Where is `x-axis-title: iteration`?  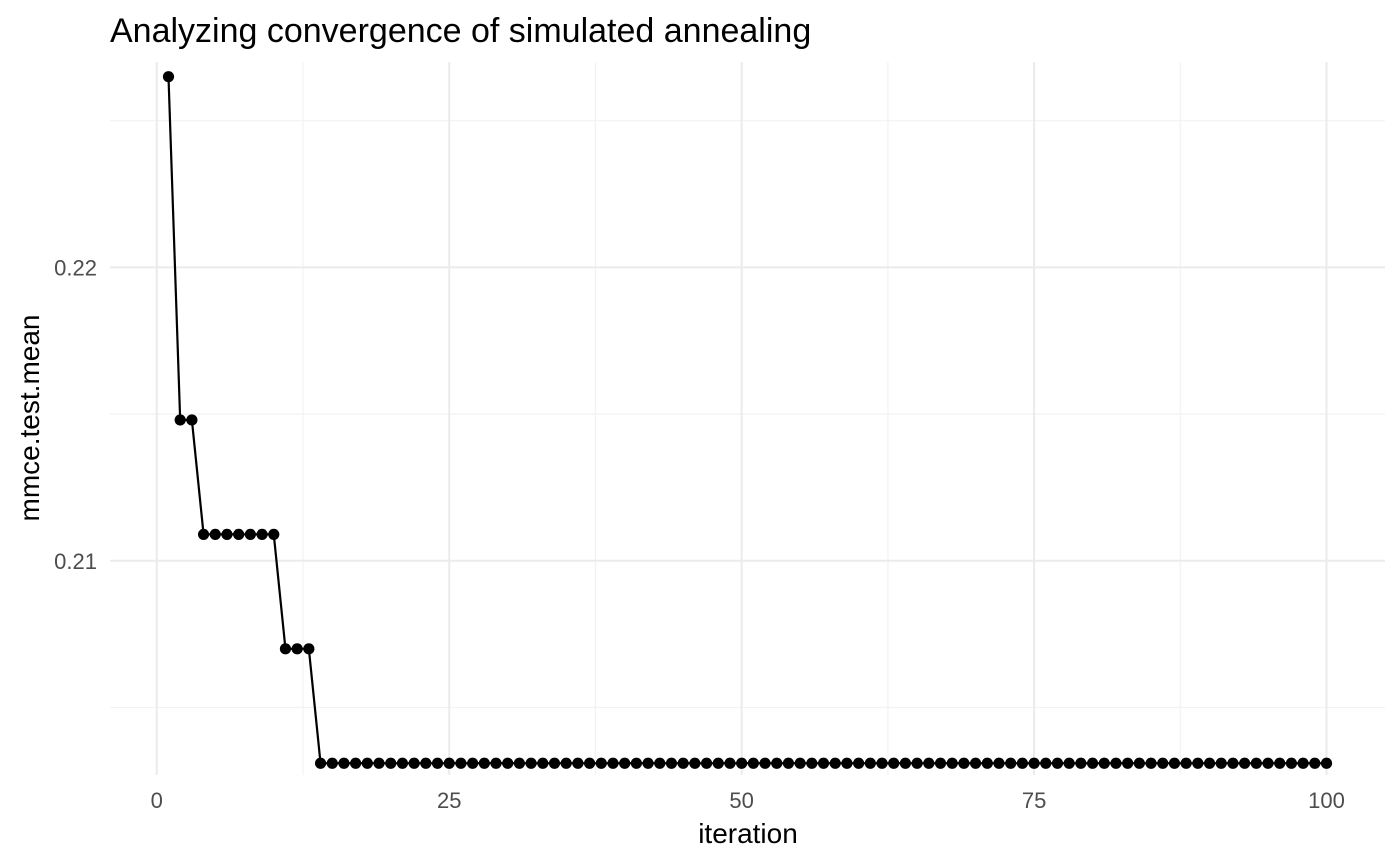
x-axis-title: iteration is located at coordinates (748, 833).